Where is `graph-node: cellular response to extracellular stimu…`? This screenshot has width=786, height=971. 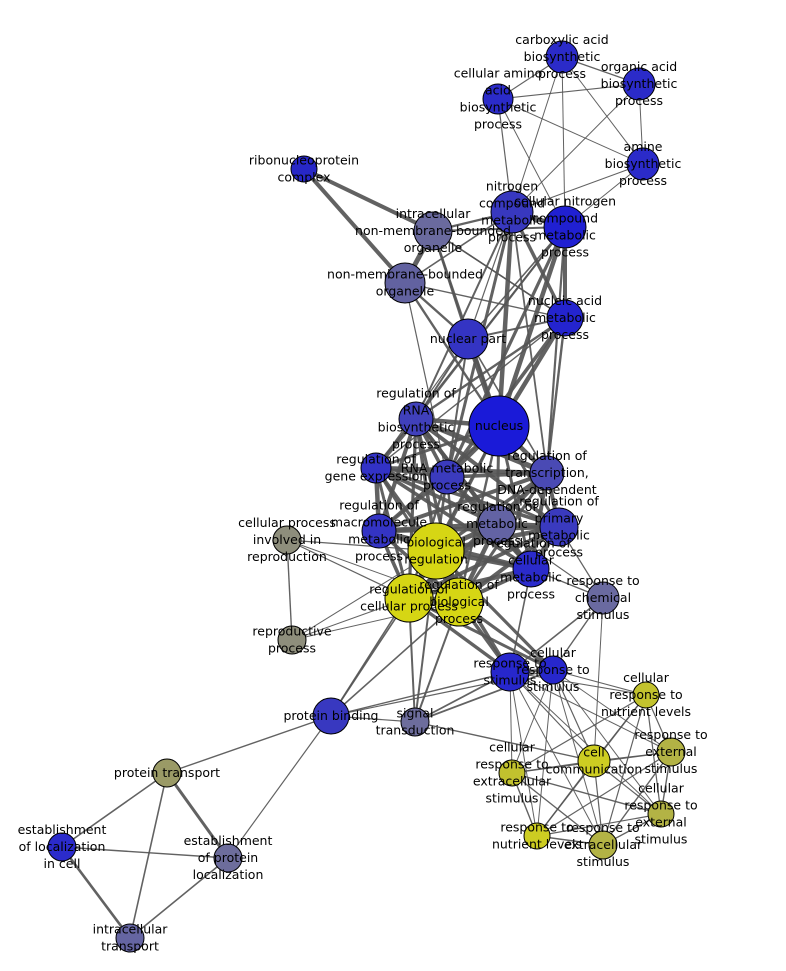
graph-node: cellular response to extracellular stimu… is located at coordinates (512, 773).